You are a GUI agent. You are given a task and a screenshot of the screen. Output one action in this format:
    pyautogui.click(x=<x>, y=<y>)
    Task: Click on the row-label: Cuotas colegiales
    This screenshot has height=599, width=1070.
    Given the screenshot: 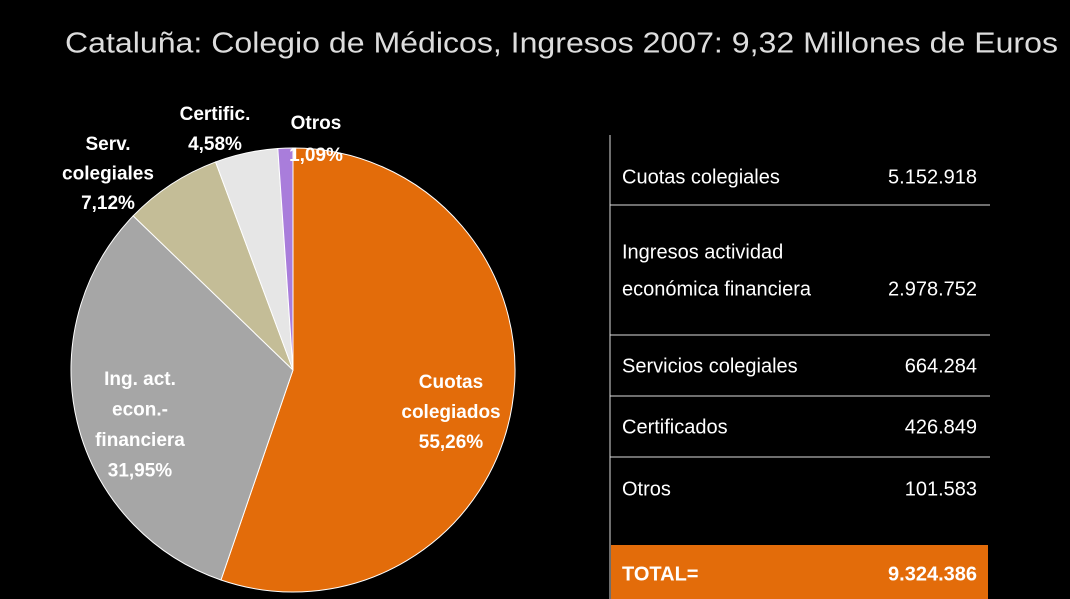 What is the action you would take?
    pyautogui.click(x=701, y=177)
    